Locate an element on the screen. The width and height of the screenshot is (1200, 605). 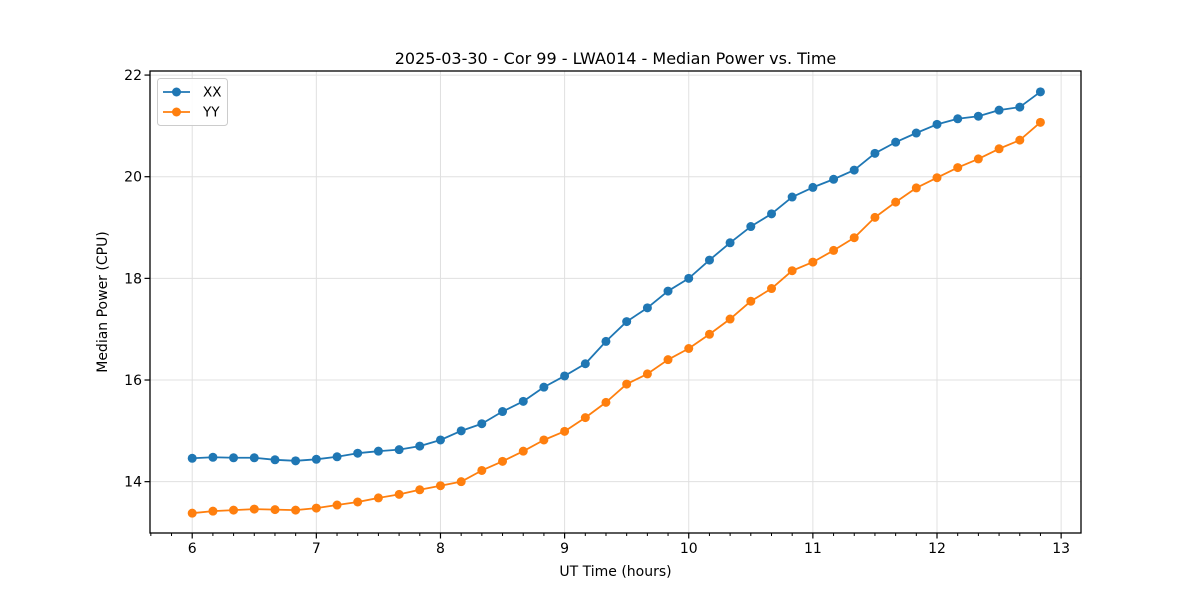
x-axis-label: UT Time (hours) is located at coordinates (615, 572).